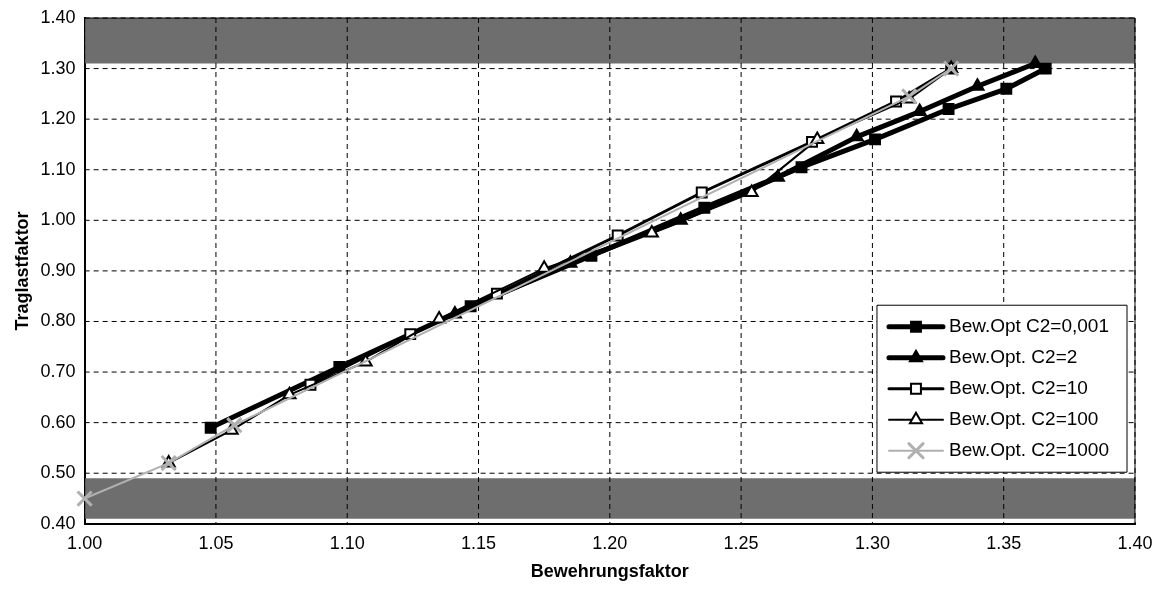 Image resolution: width=1171 pixels, height=593 pixels. Describe the element at coordinates (741, 542) in the screenshot. I see `x-tick-label: 1.25` at that location.